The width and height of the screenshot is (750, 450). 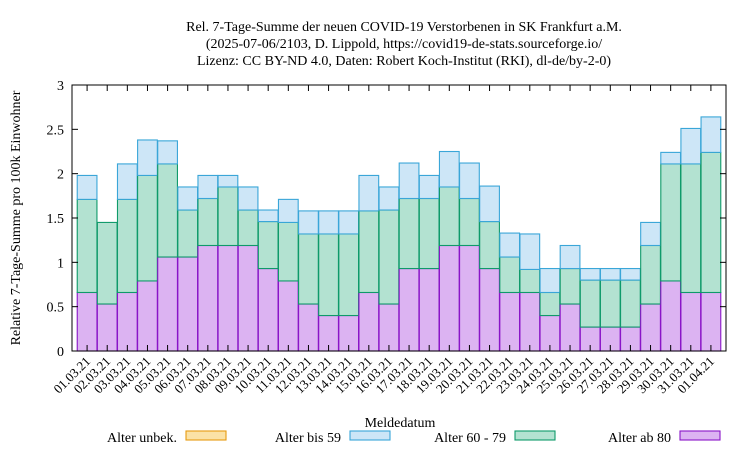 I want to click on bar-05.03.21-series-2, so click(x=167, y=152).